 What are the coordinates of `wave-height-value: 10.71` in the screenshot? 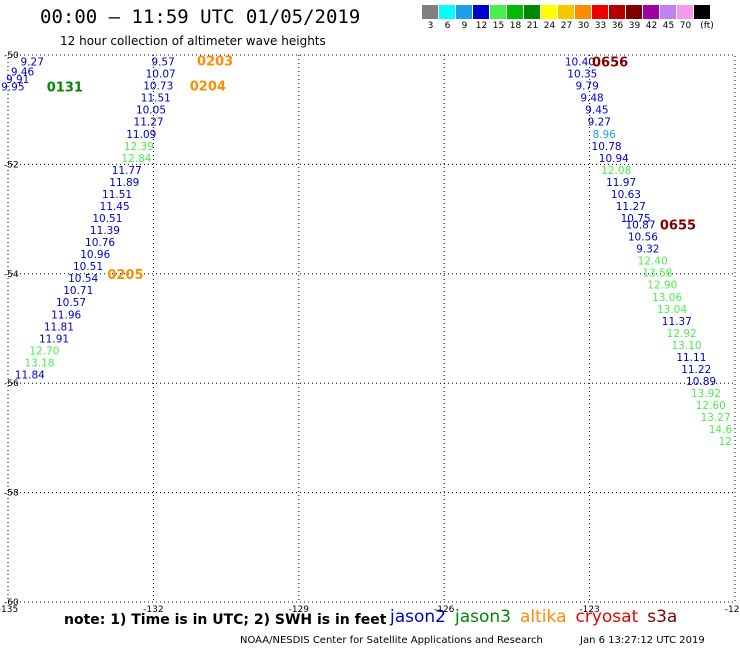 It's located at (78, 291).